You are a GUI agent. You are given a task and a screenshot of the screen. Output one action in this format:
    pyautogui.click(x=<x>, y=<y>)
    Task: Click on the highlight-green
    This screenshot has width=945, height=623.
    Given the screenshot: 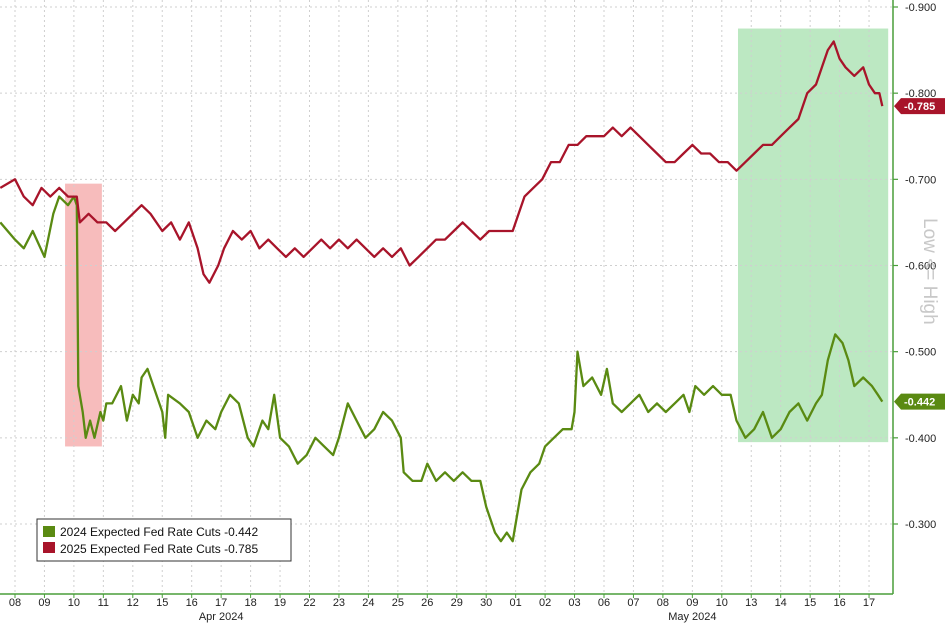 What is the action you would take?
    pyautogui.click(x=813, y=235)
    